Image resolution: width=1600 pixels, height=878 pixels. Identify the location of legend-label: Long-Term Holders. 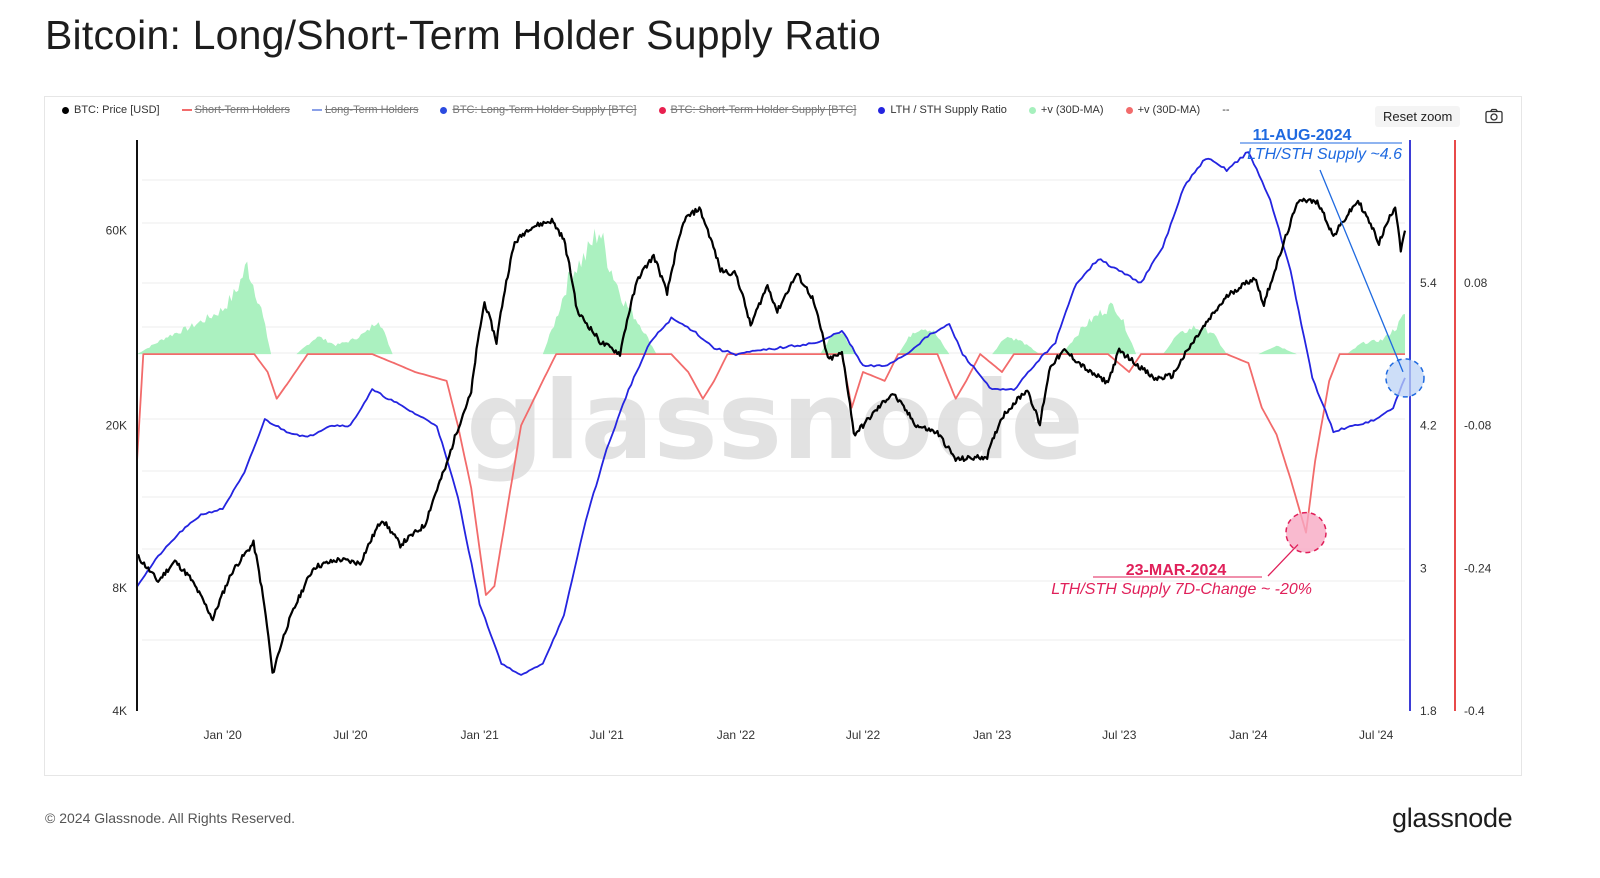
(371, 110).